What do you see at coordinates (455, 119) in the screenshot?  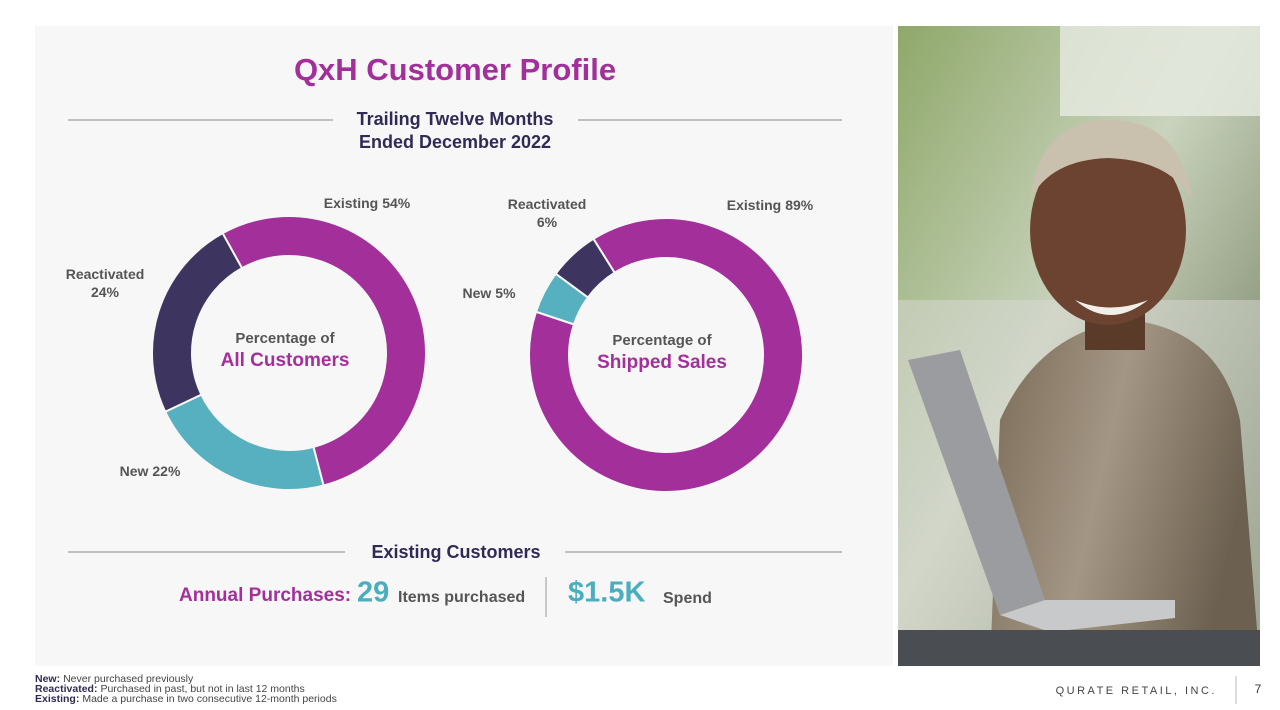 I see `subtitle: Trailing Twelve Months` at bounding box center [455, 119].